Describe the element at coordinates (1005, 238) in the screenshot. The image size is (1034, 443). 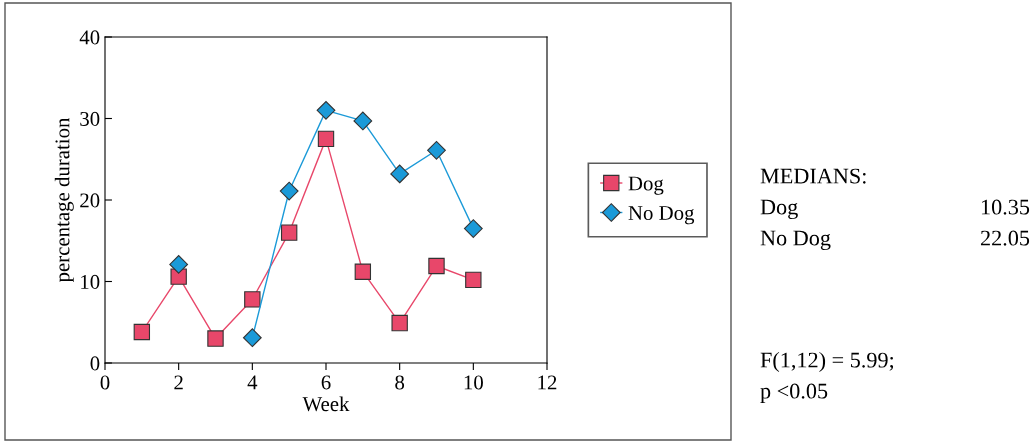
I see `text: 22.05` at that location.